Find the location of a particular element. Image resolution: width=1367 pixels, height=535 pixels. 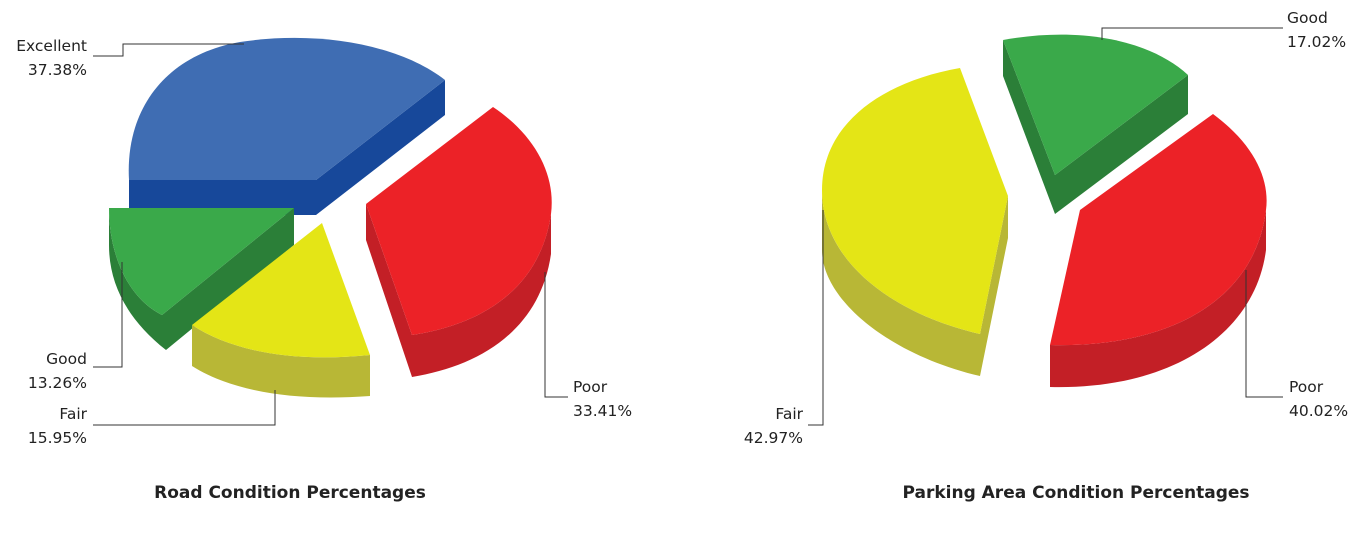

road-slice-excellent is located at coordinates (286, 108).